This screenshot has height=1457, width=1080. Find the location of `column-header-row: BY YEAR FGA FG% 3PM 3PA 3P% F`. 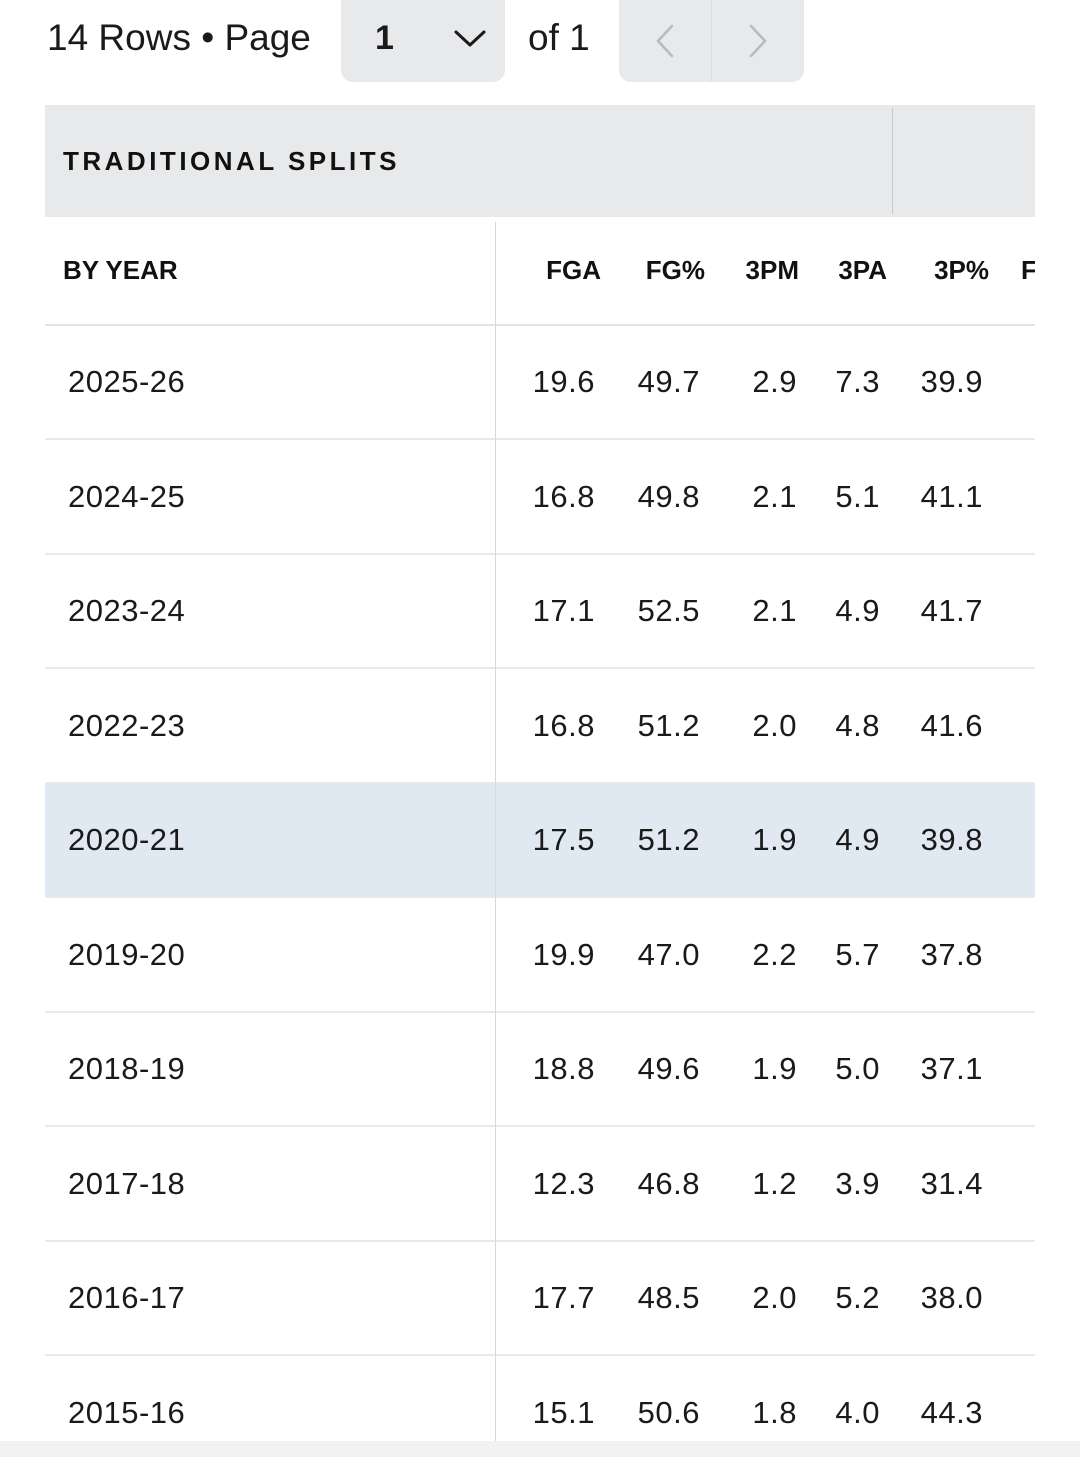

column-header-row: BY YEAR FGA FG% 3PM 3PA 3P% F is located at coordinates (540, 271).